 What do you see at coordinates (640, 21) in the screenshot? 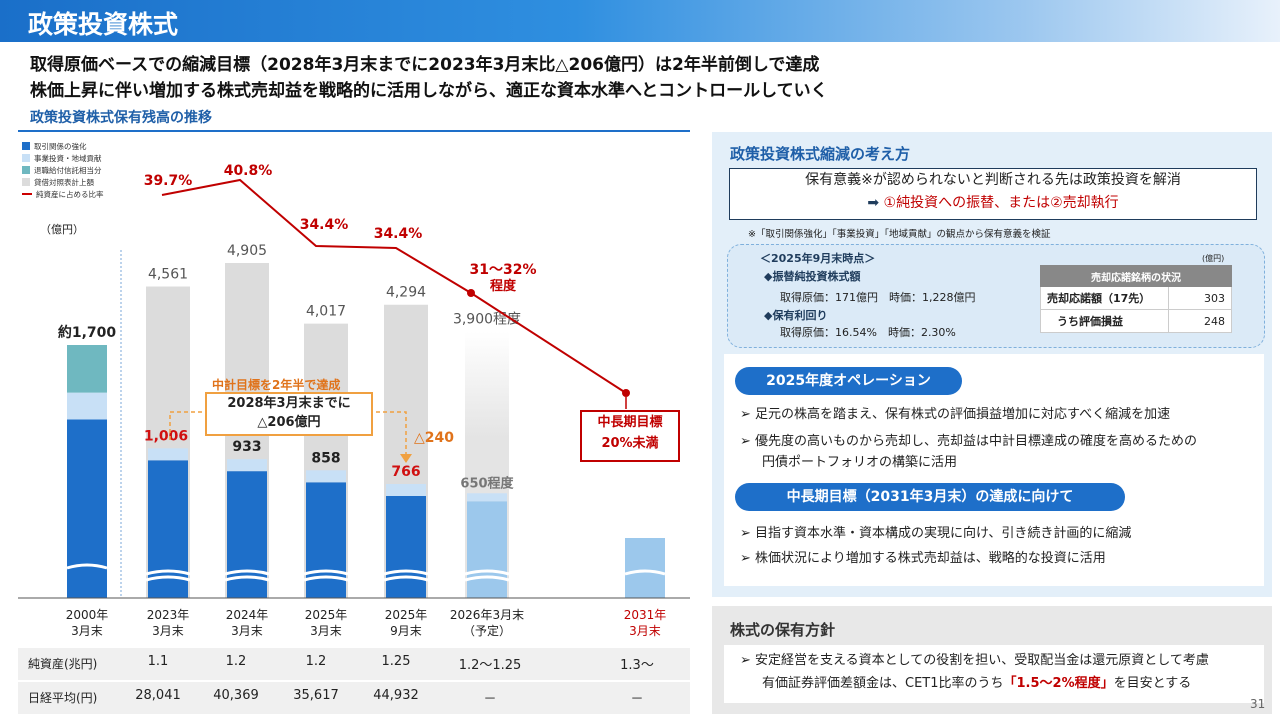
I see `title-bar: 政策投資株式` at bounding box center [640, 21].